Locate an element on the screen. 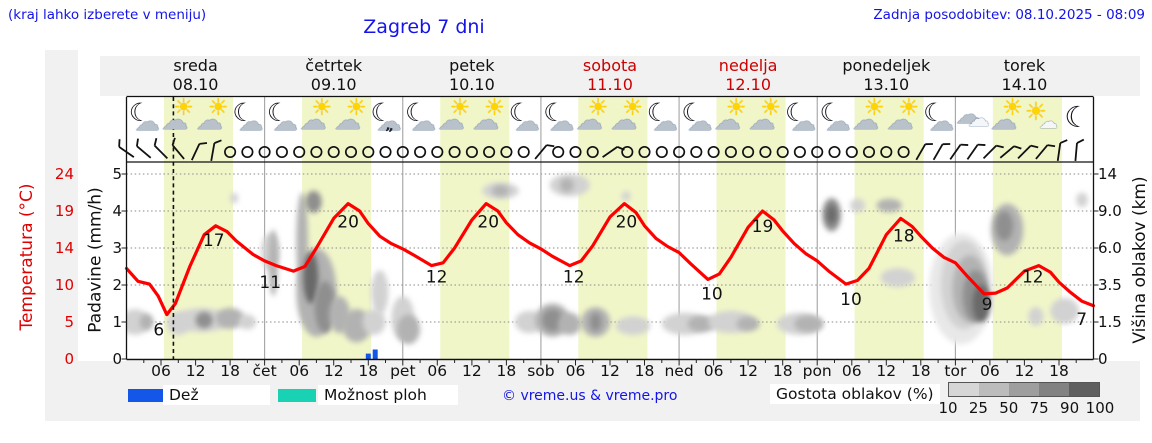  rain-bar is located at coordinates (375, 354).